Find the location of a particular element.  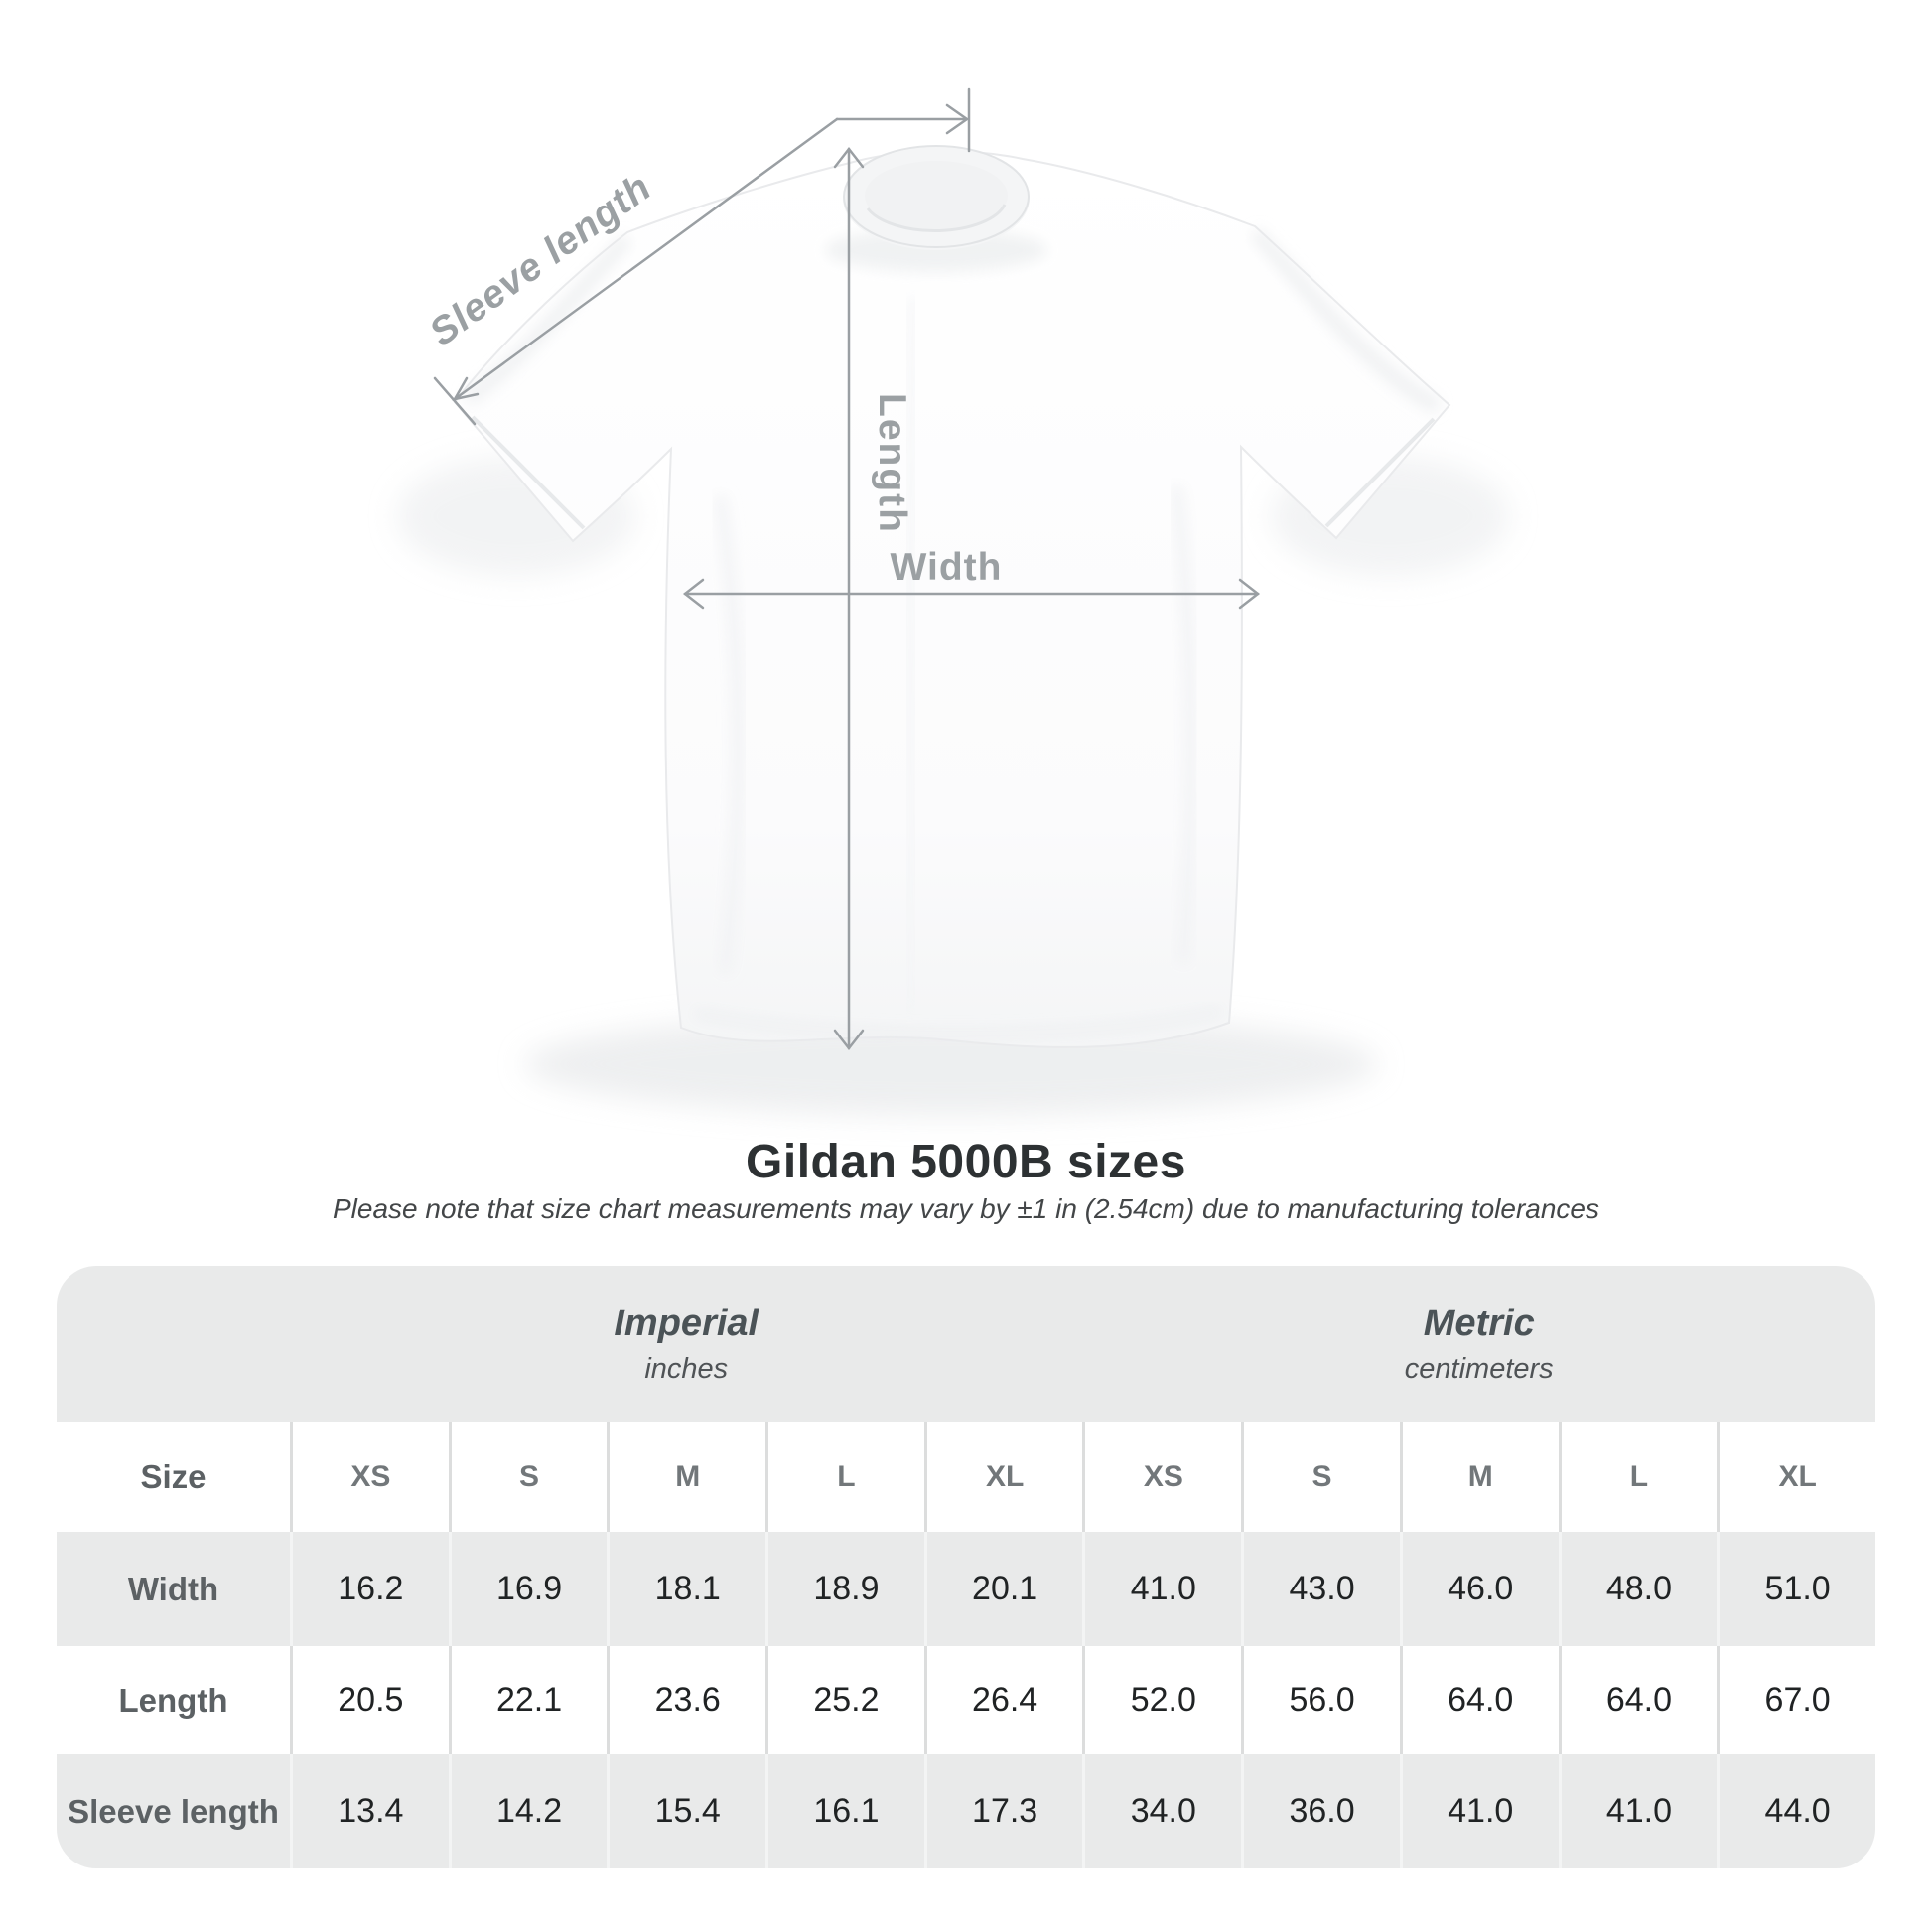

col-header-imperial-s: S is located at coordinates (528, 1477).